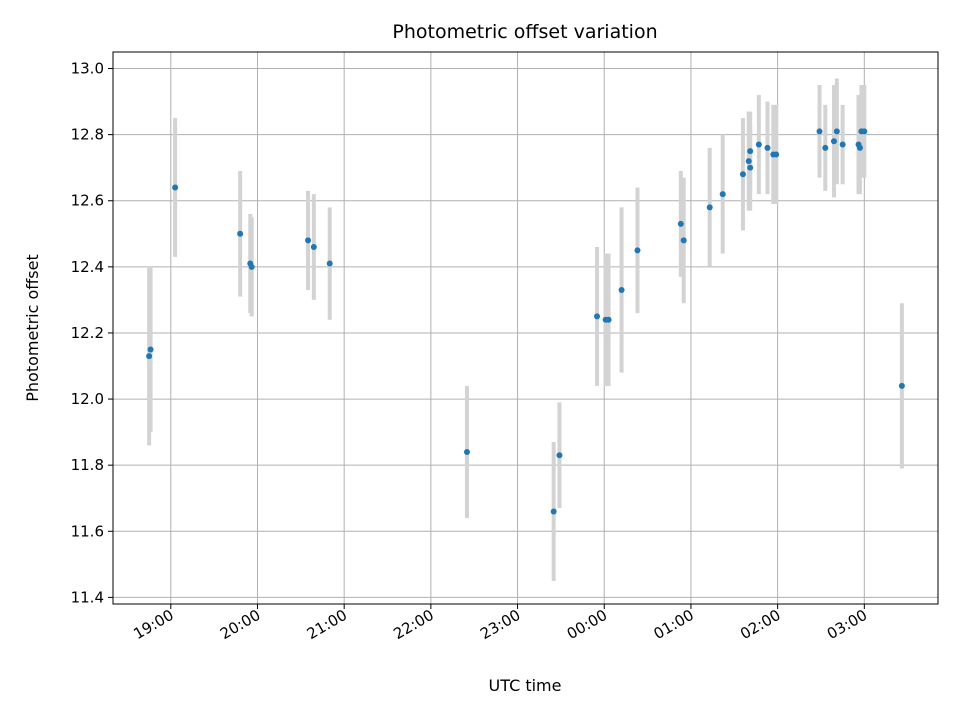  I want to click on y-tick-label: 12.0, so click(87, 399).